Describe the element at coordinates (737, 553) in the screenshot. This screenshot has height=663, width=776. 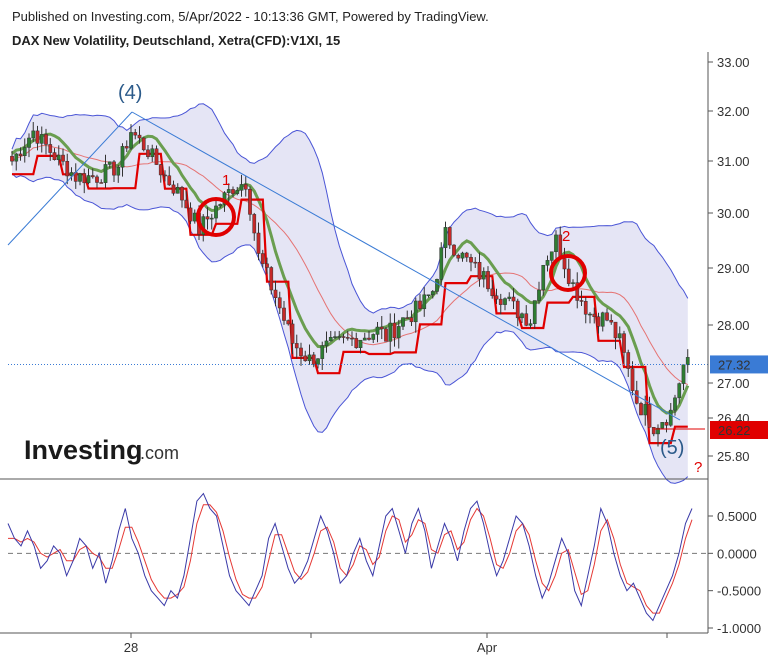
I see `osc-tick-label: 0.0000` at that location.